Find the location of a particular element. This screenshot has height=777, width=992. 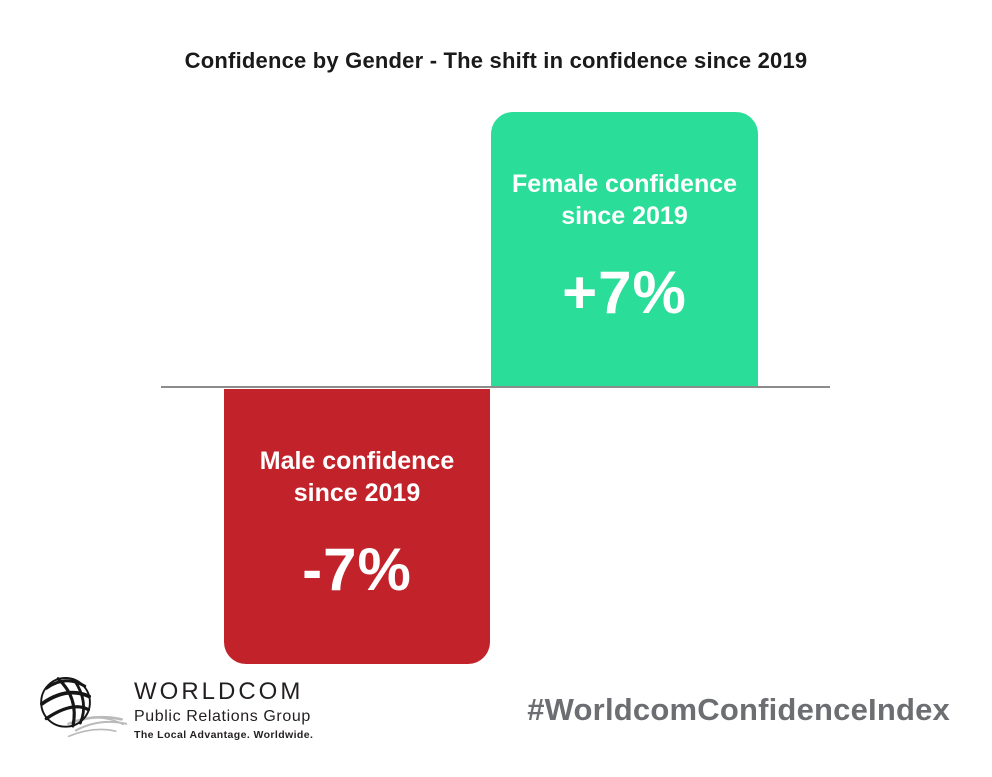

bar-male-confidence: Male confidence since 2019 -7% is located at coordinates (357, 526).